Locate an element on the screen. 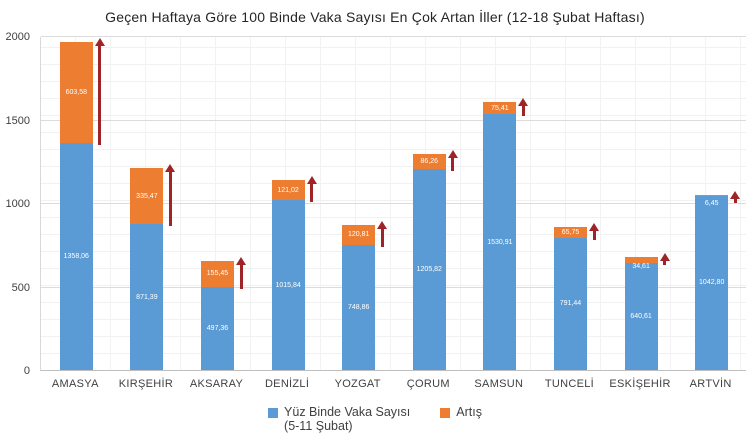  bar-increase-eski̇şehi̇r is located at coordinates (641, 260).